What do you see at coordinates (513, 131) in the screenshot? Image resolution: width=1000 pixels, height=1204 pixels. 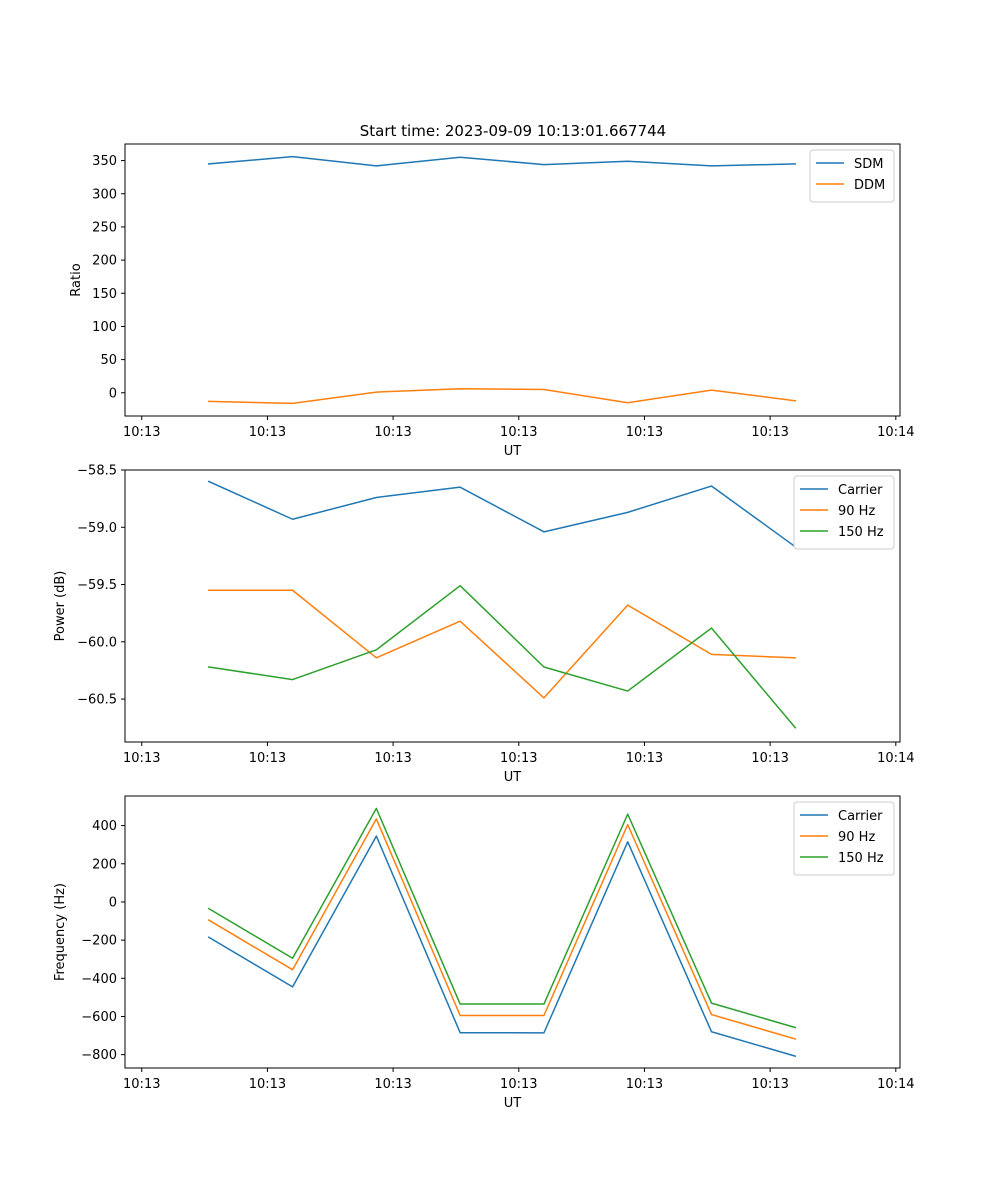 I see `figure-title: Start time: 2023-09-09 10:13:01.667744` at bounding box center [513, 131].